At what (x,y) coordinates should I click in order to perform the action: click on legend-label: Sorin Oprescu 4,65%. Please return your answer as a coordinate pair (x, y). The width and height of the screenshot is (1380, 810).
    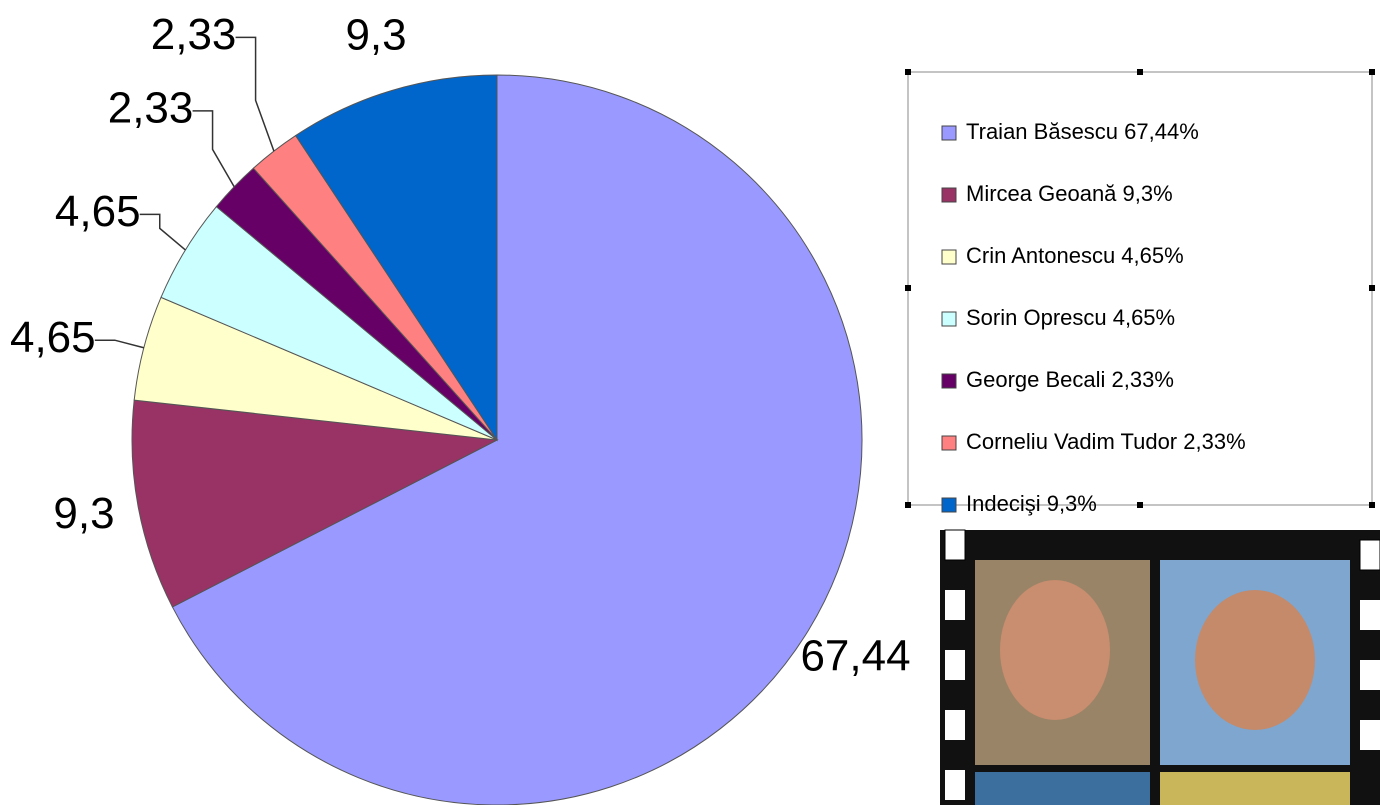
    Looking at the image, I should click on (1070, 317).